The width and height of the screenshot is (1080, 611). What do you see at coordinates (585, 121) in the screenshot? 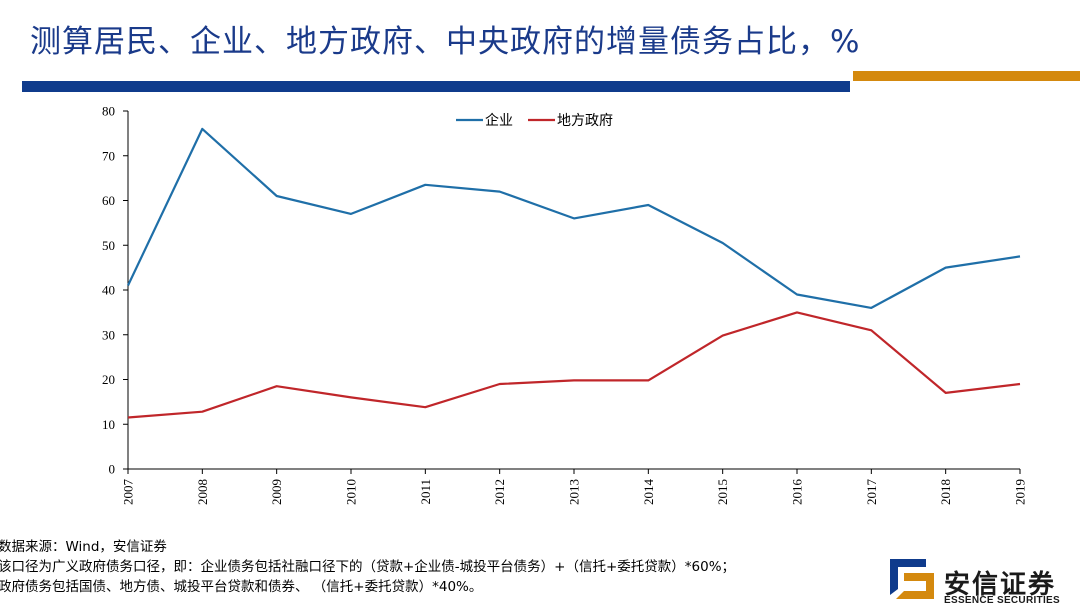
I see `legend-label-local-government: 地方政府` at bounding box center [585, 121].